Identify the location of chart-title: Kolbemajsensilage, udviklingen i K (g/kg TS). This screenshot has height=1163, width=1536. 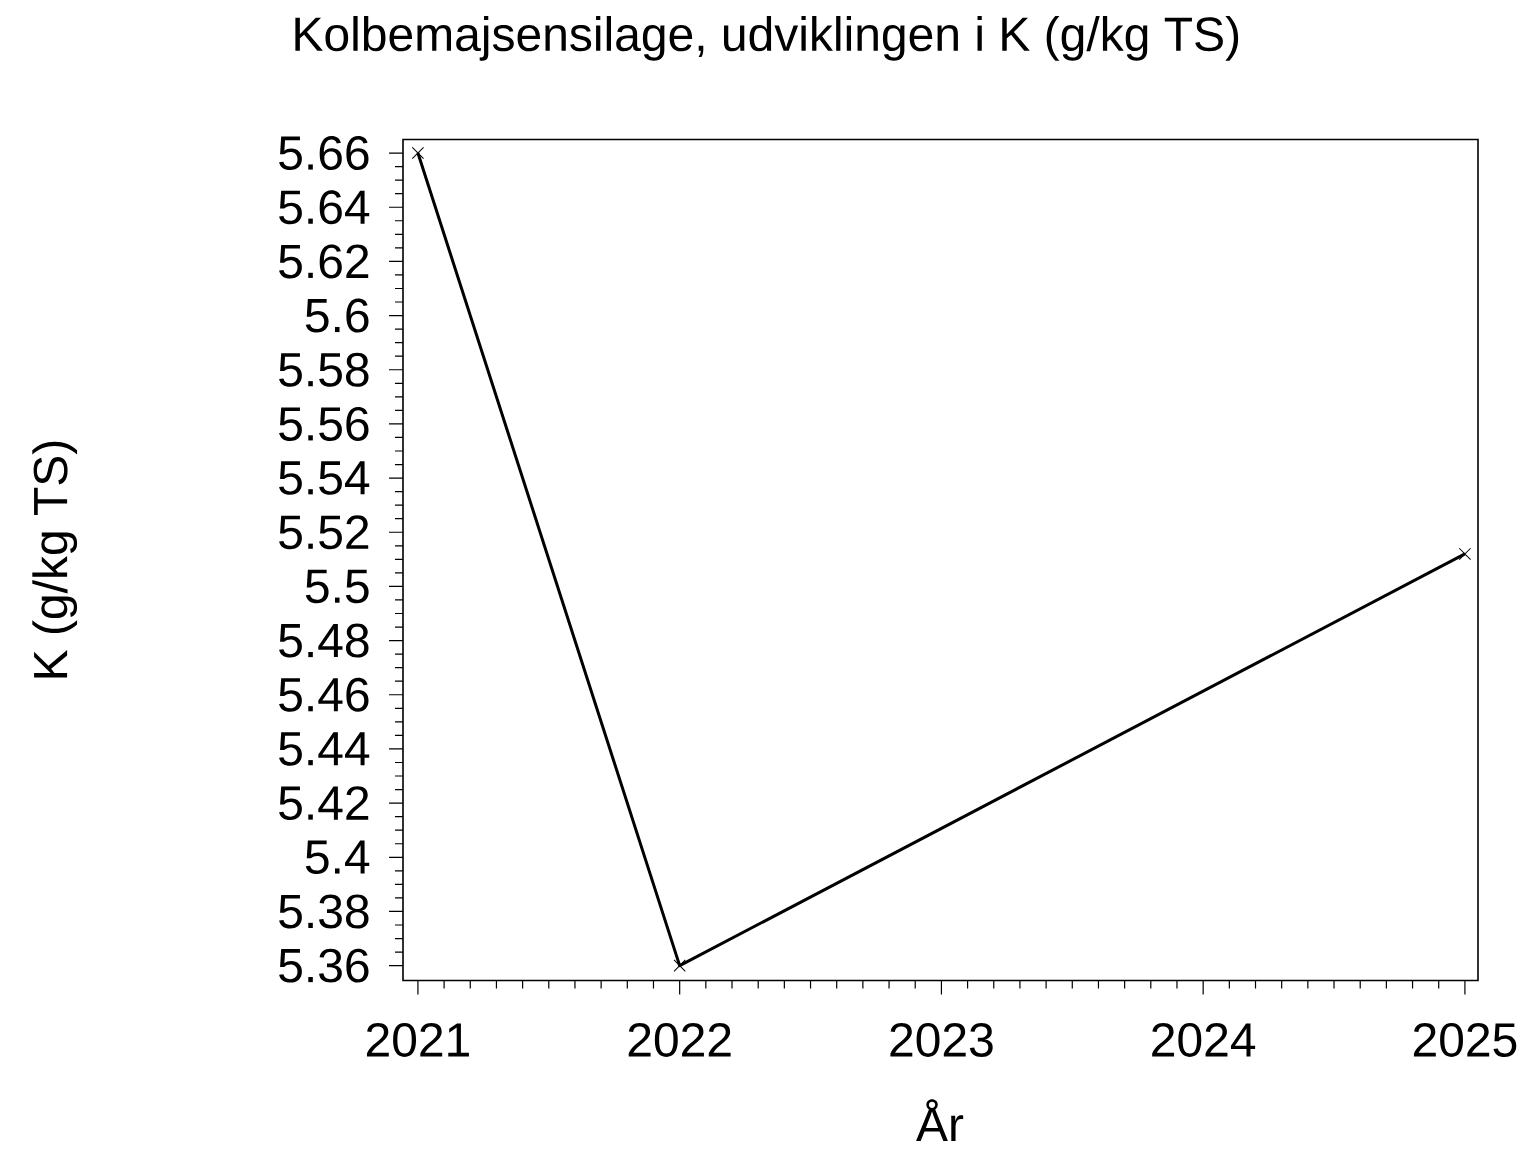
(767, 38).